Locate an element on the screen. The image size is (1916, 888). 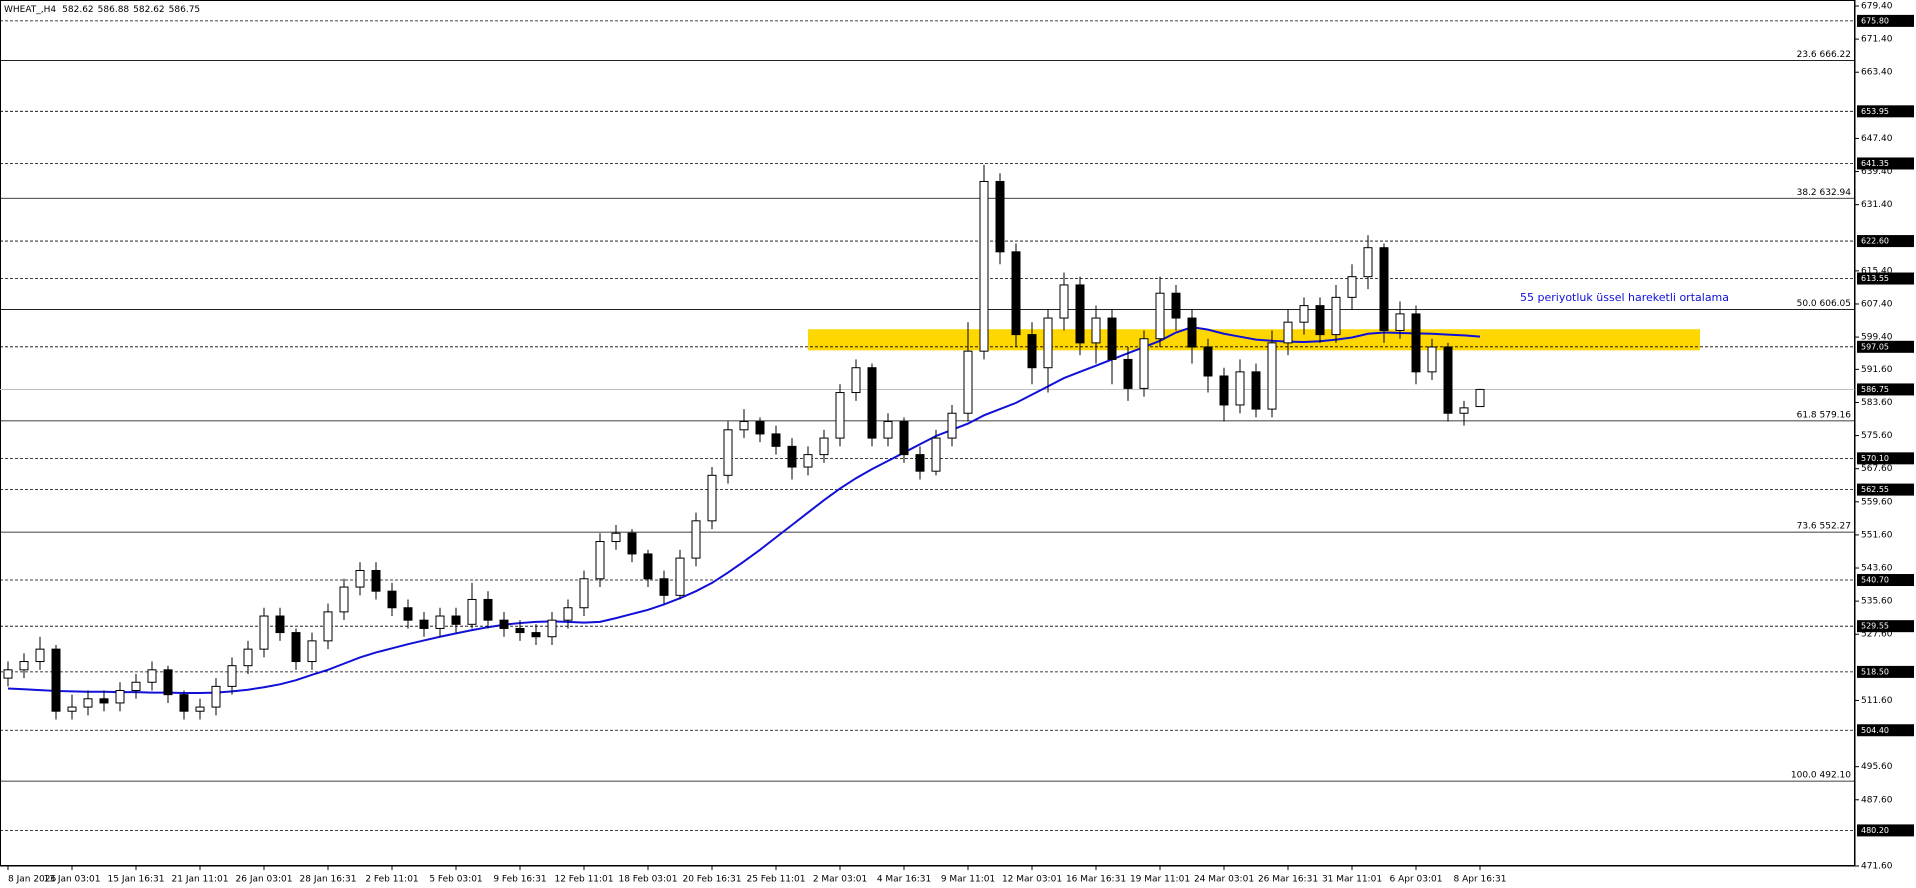
price-box-label: 570.10 is located at coordinates (1875, 458).